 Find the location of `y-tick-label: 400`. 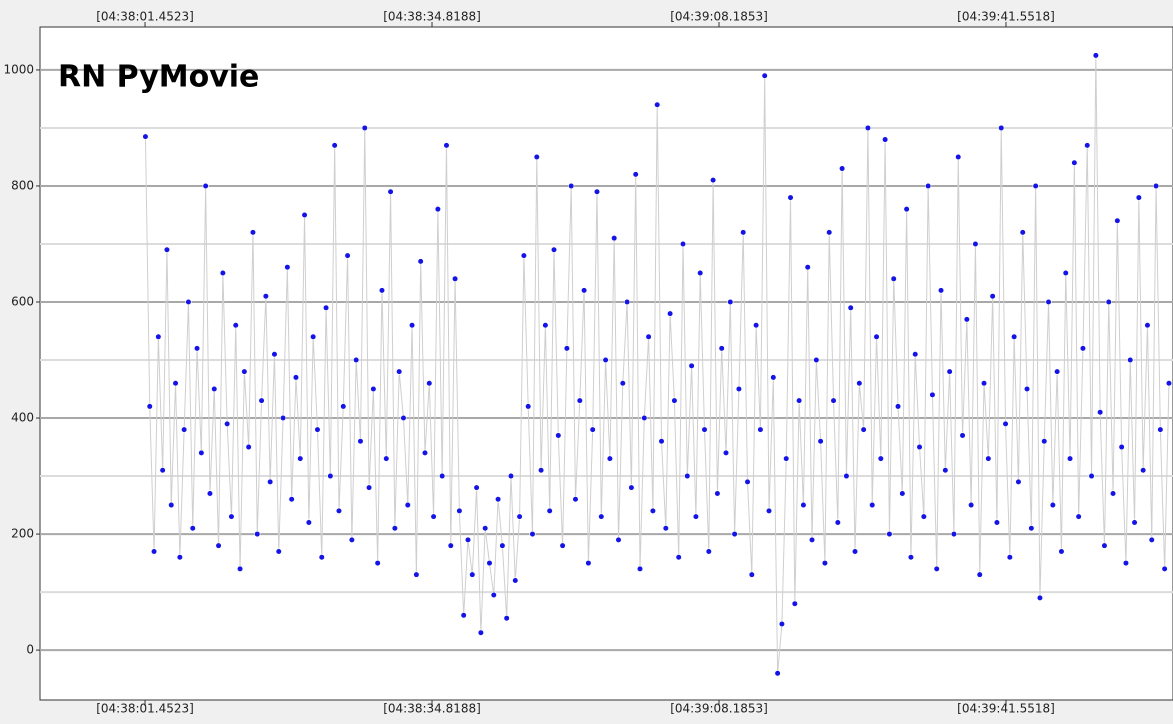

y-tick-label: 400 is located at coordinates (22, 418).